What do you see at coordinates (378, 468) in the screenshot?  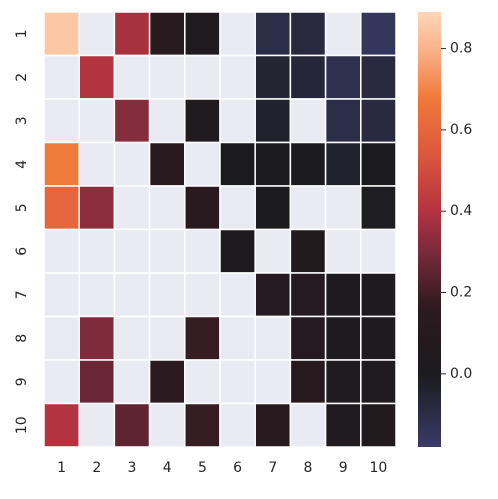 I see `x-tick-label: 10` at bounding box center [378, 468].